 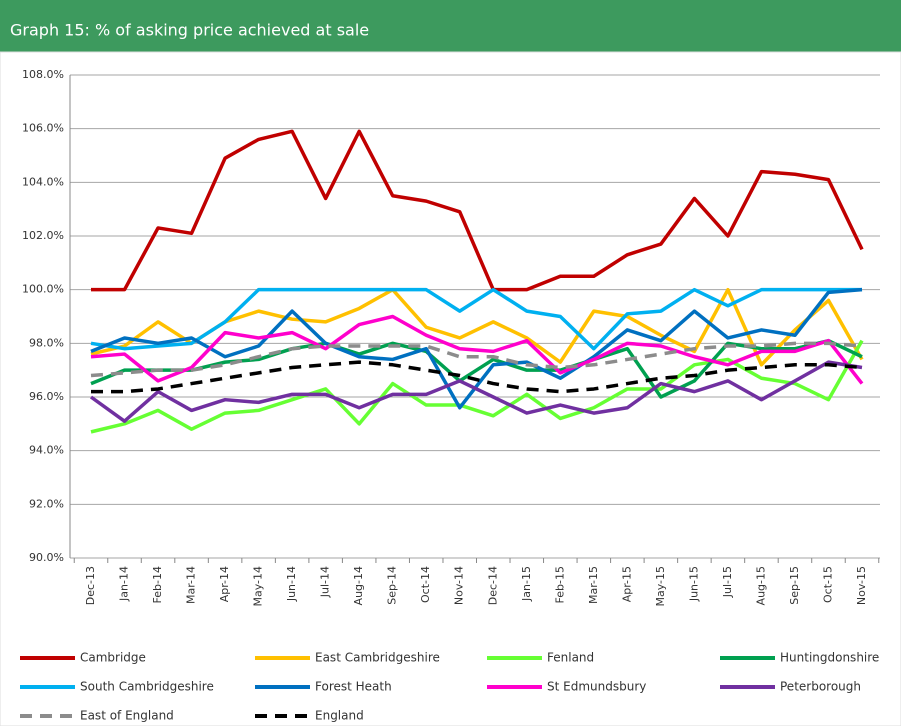 I want to click on legend-label: Huntingdonshire, so click(x=829, y=658).